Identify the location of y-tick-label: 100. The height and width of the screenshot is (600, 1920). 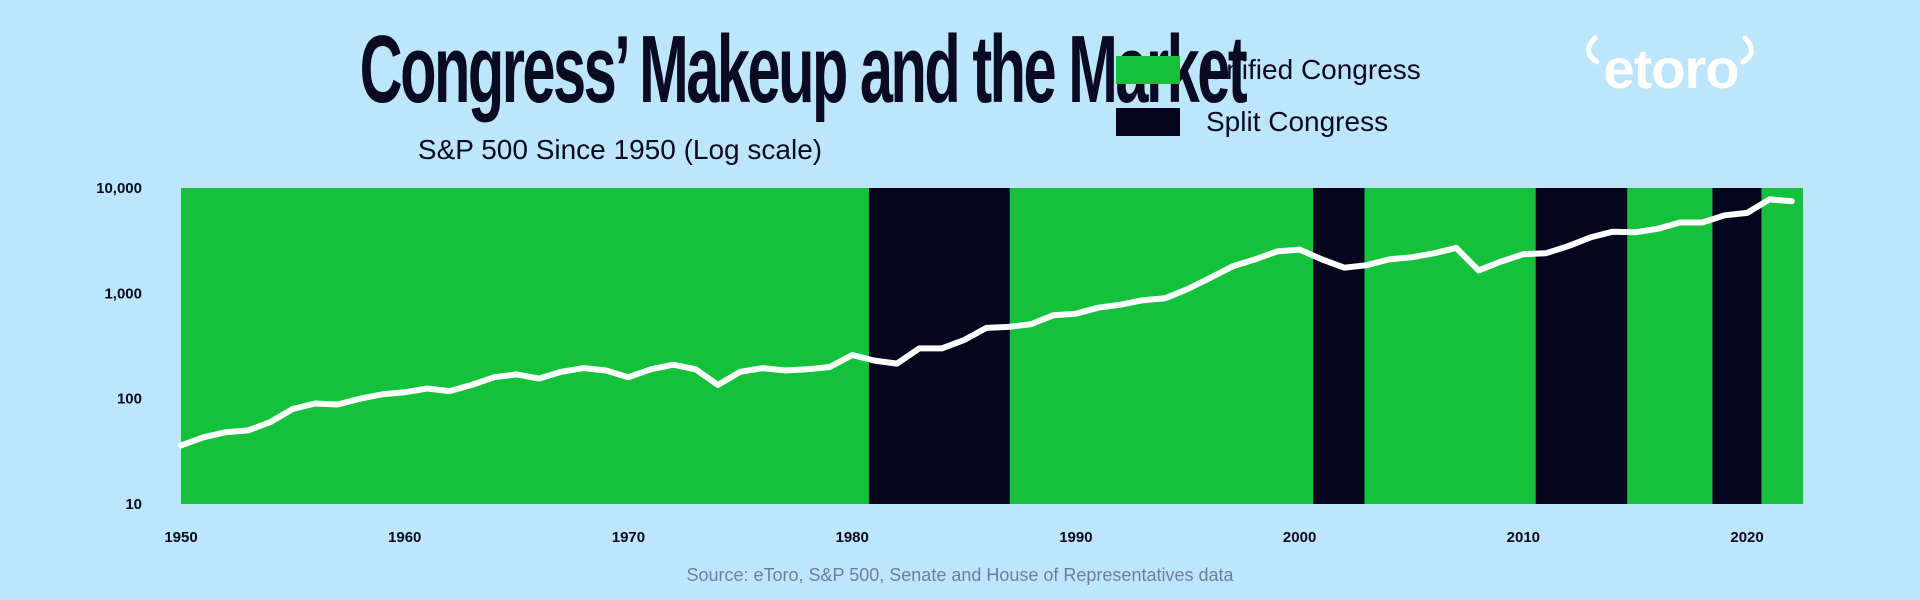
(129, 399).